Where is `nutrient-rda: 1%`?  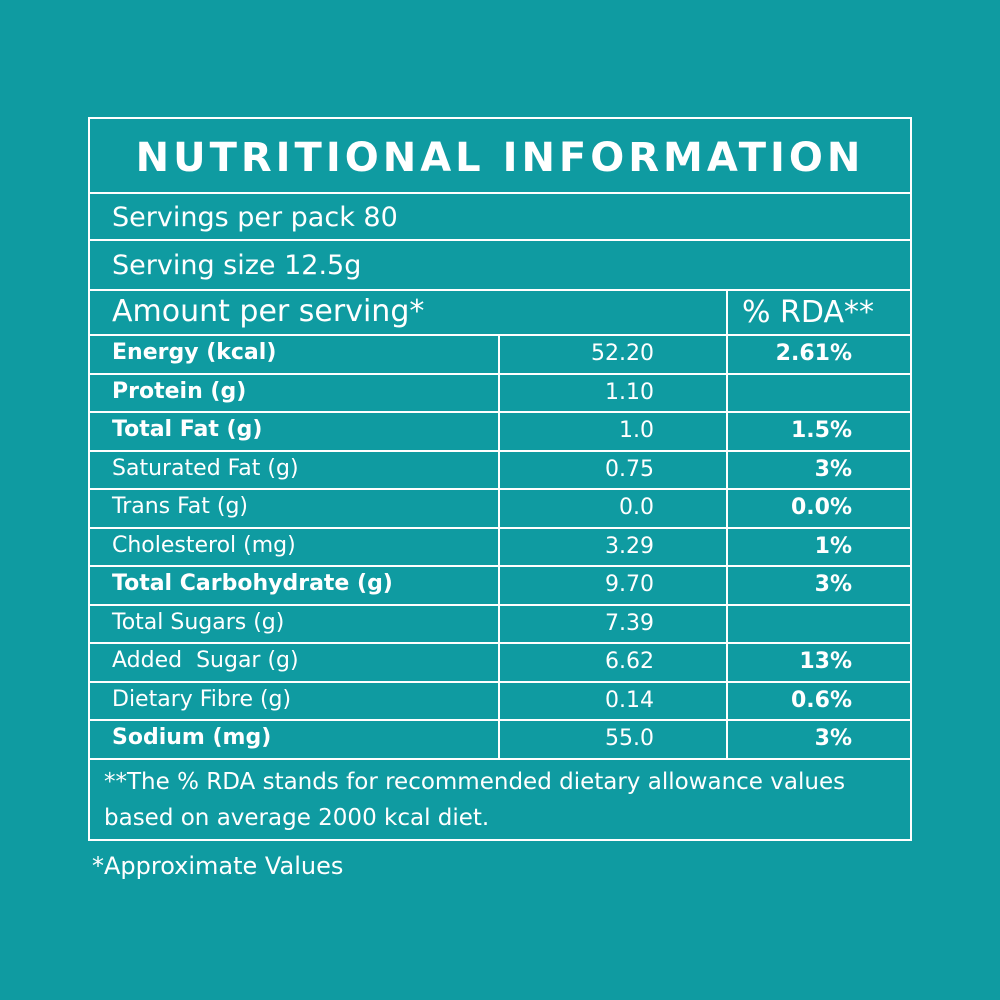
nutrient-rda: 1% is located at coordinates (818, 546).